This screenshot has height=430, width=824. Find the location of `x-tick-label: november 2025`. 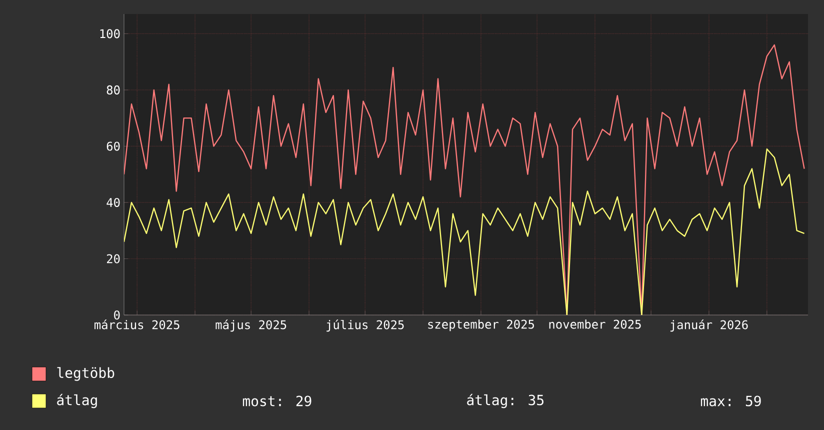

x-tick-label: november 2025 is located at coordinates (595, 324).